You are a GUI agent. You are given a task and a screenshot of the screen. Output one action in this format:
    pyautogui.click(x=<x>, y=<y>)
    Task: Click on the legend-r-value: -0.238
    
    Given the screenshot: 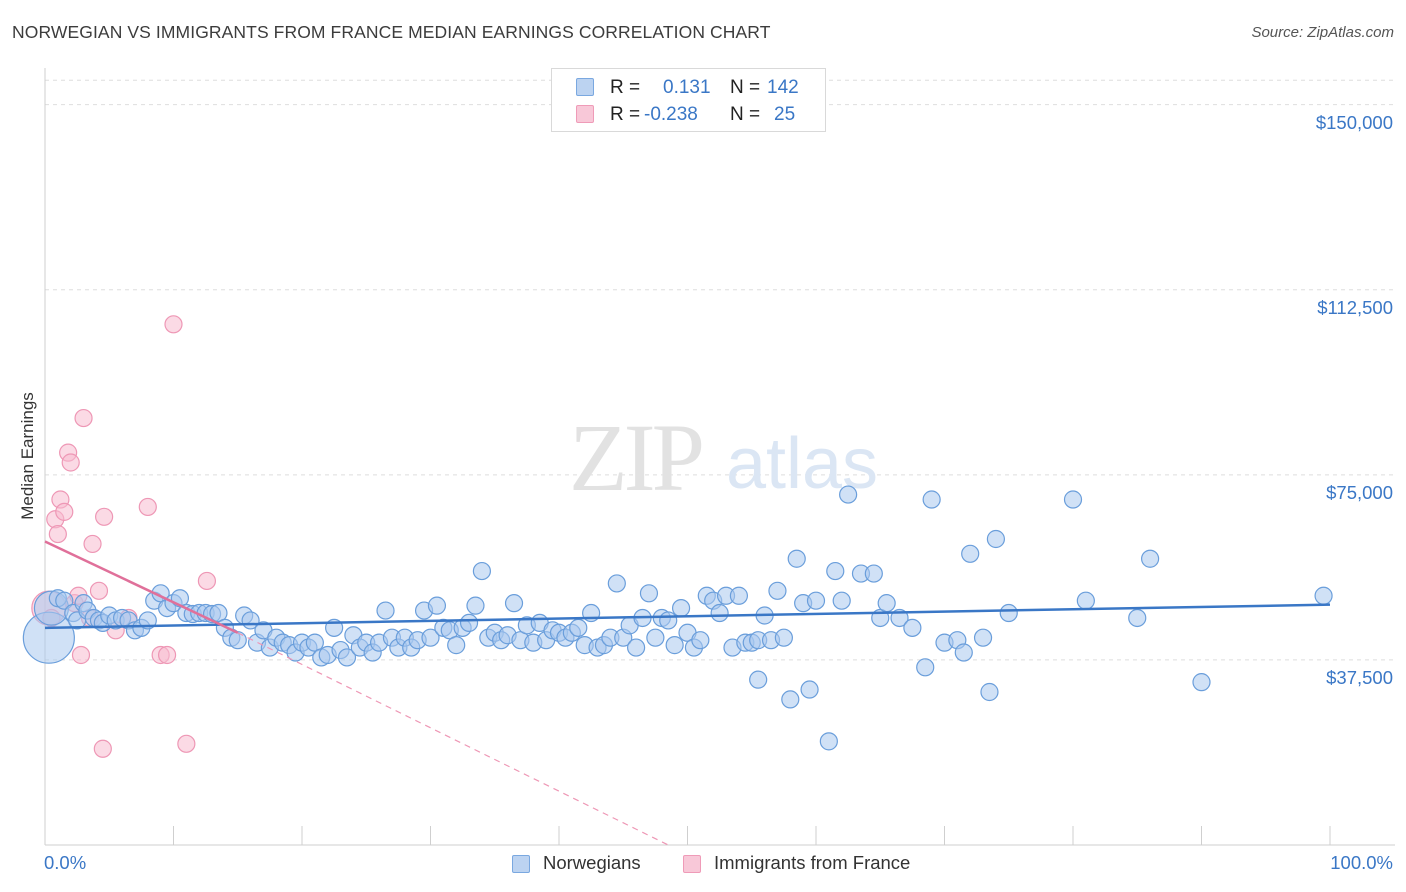 What is the action you would take?
    pyautogui.click(x=671, y=114)
    